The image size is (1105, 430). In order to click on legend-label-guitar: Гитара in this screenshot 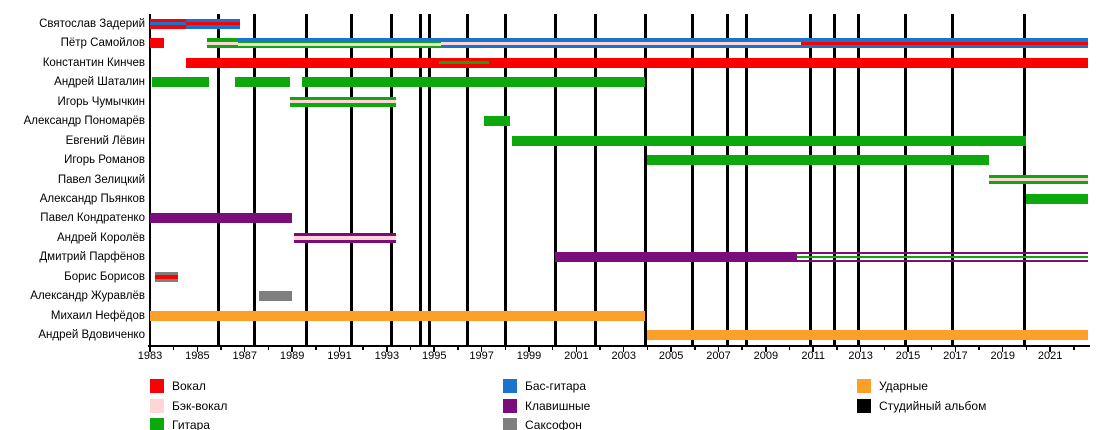, I will do `click(191, 424)`.